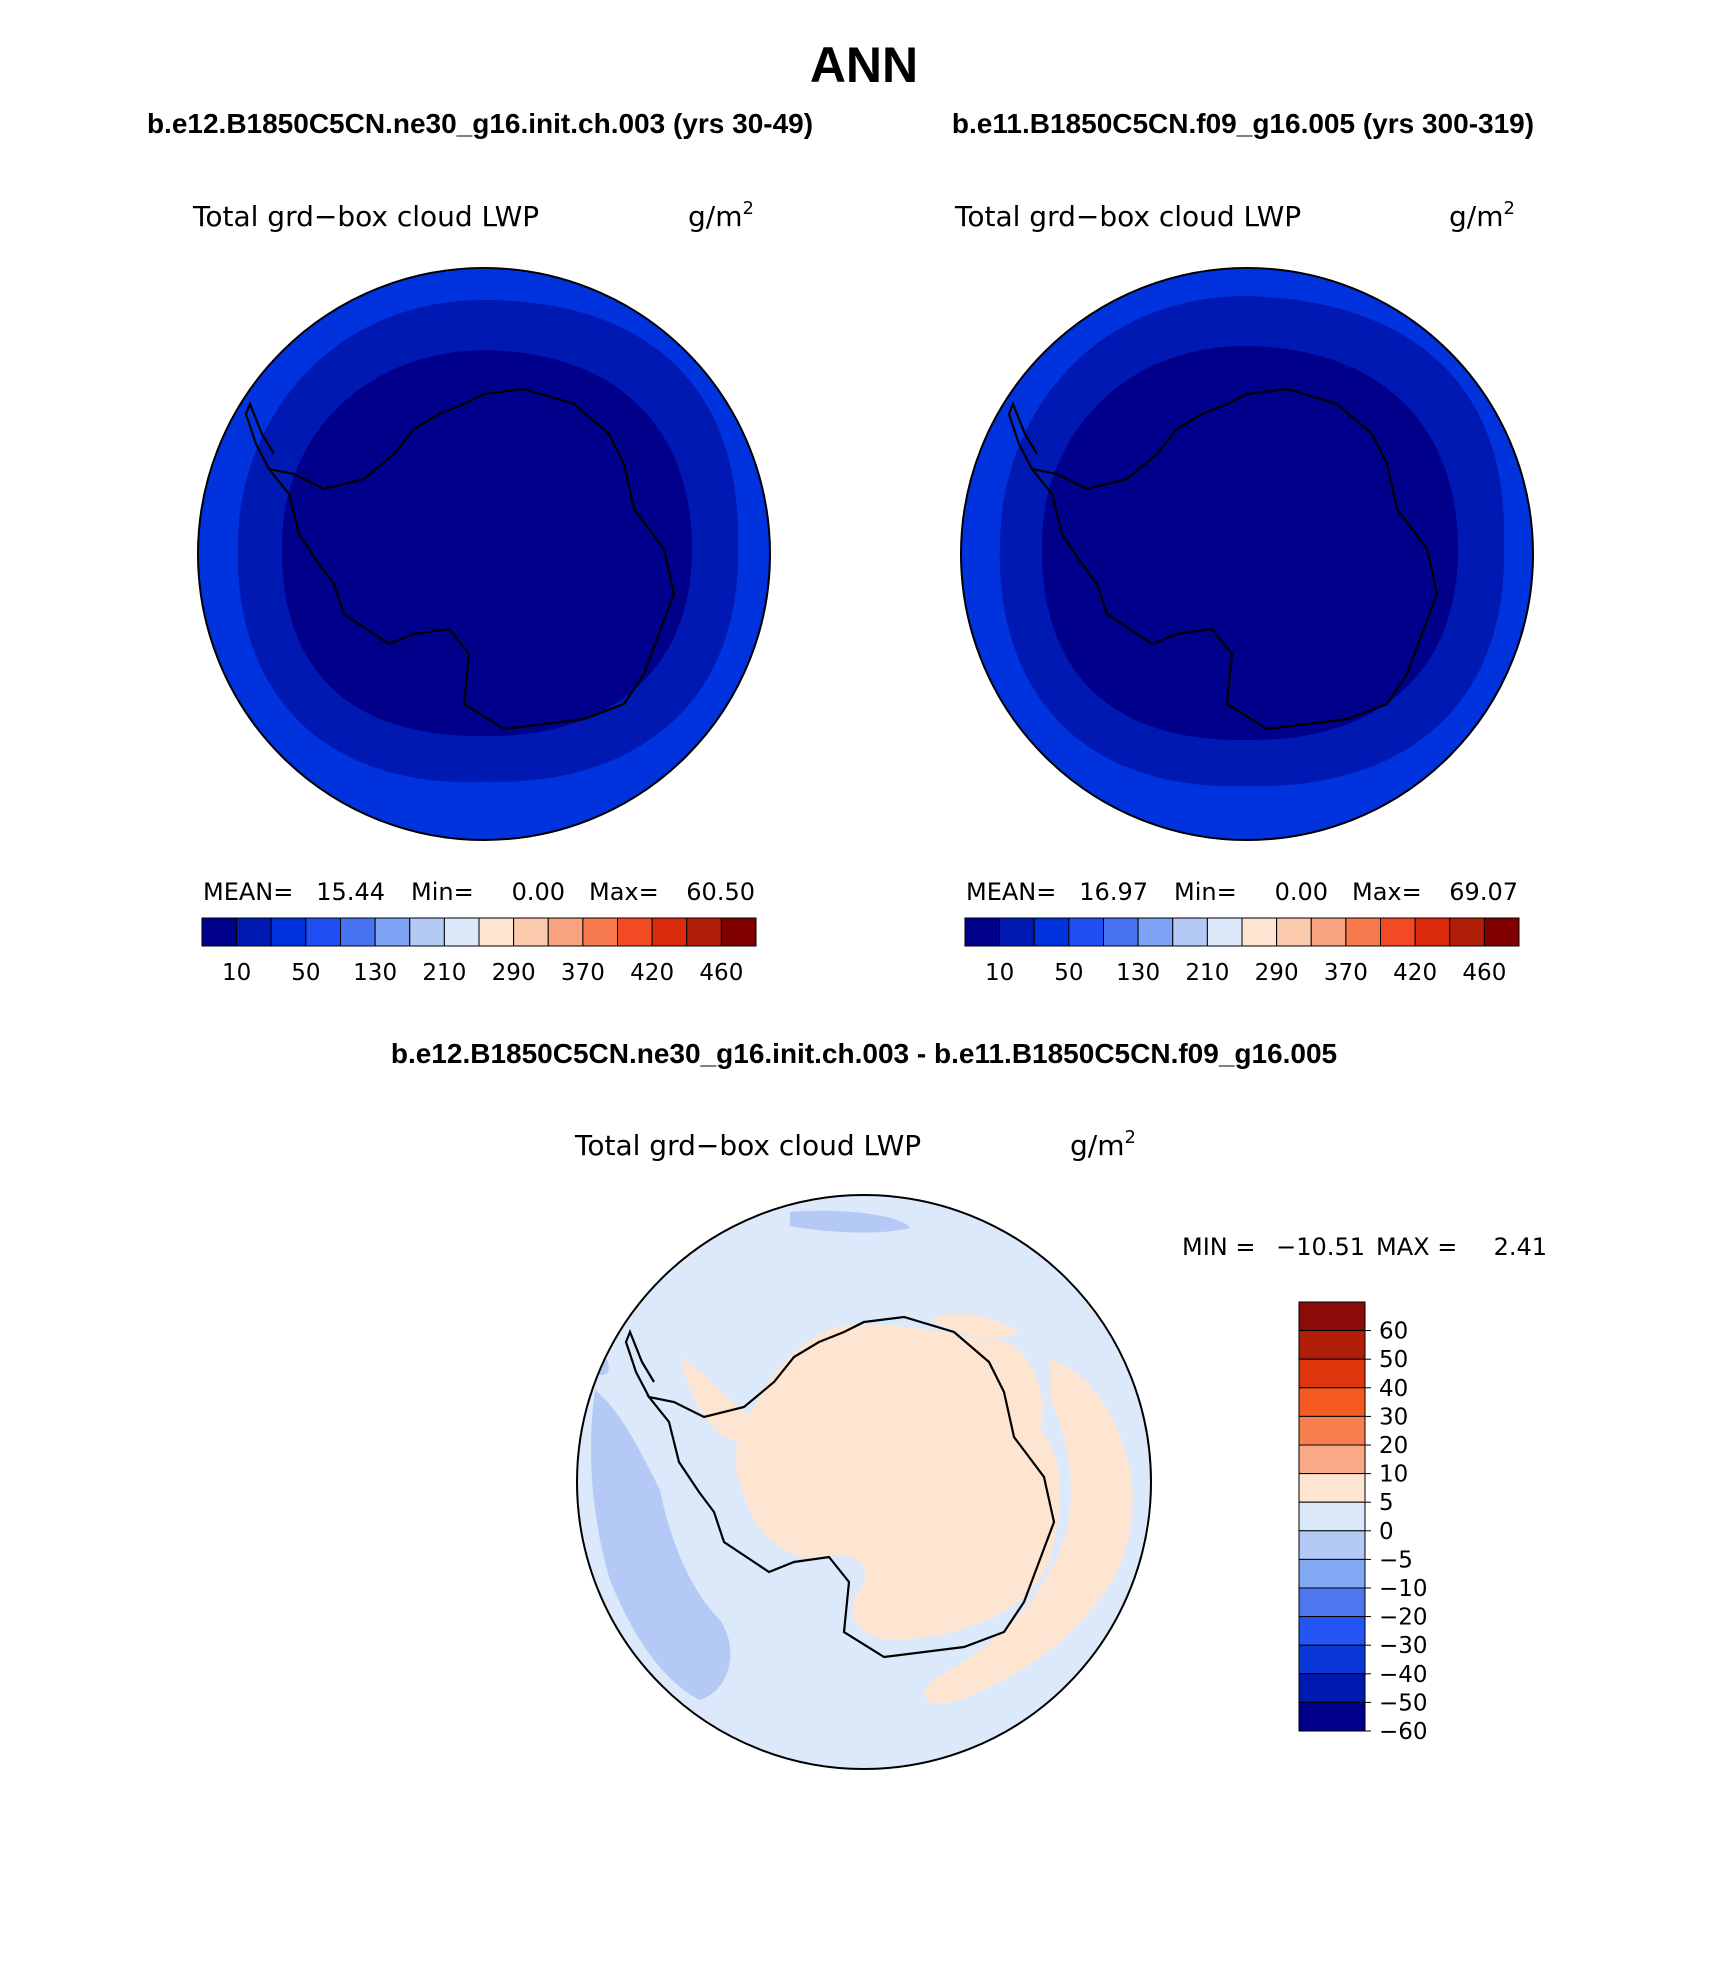 The width and height of the screenshot is (1710, 1972). What do you see at coordinates (375, 973) in the screenshot?
I see `left-colorbar-label: 130` at bounding box center [375, 973].